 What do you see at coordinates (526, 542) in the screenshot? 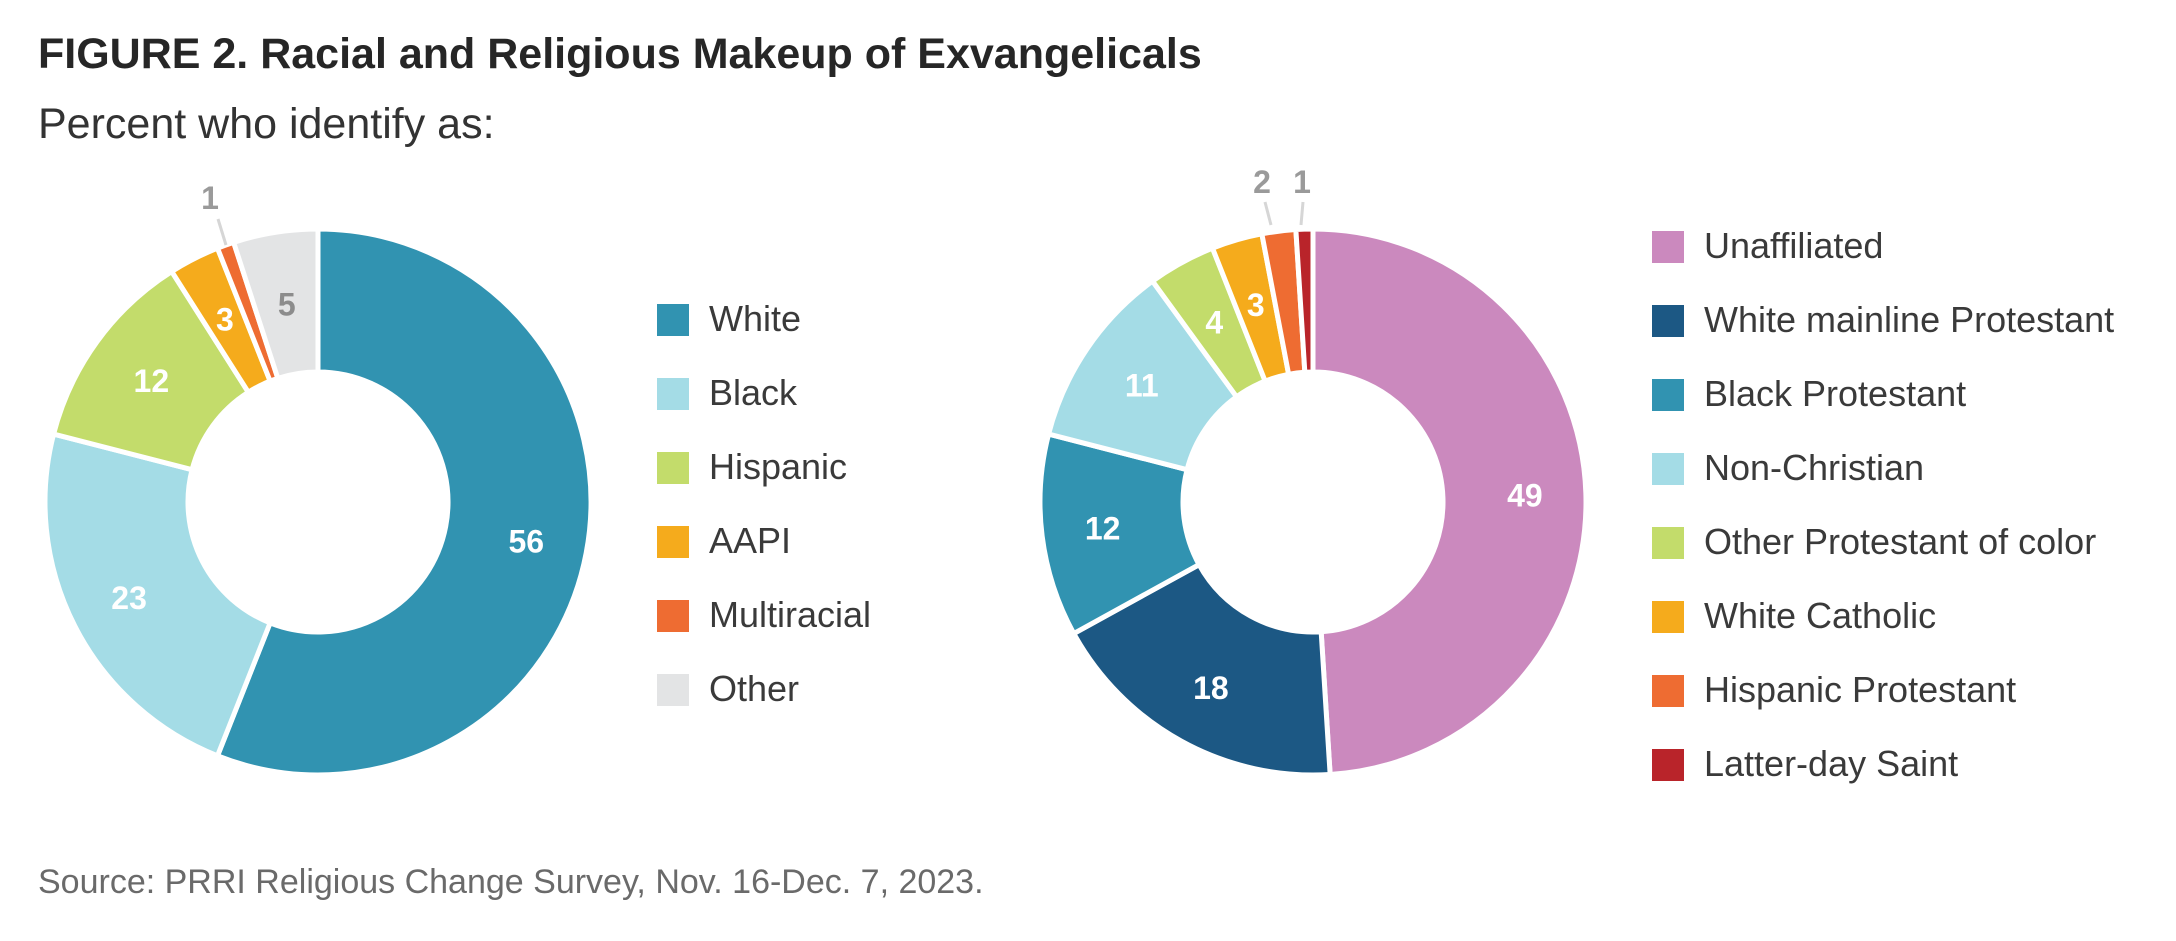
I see `data-label-white: 56` at bounding box center [526, 542].